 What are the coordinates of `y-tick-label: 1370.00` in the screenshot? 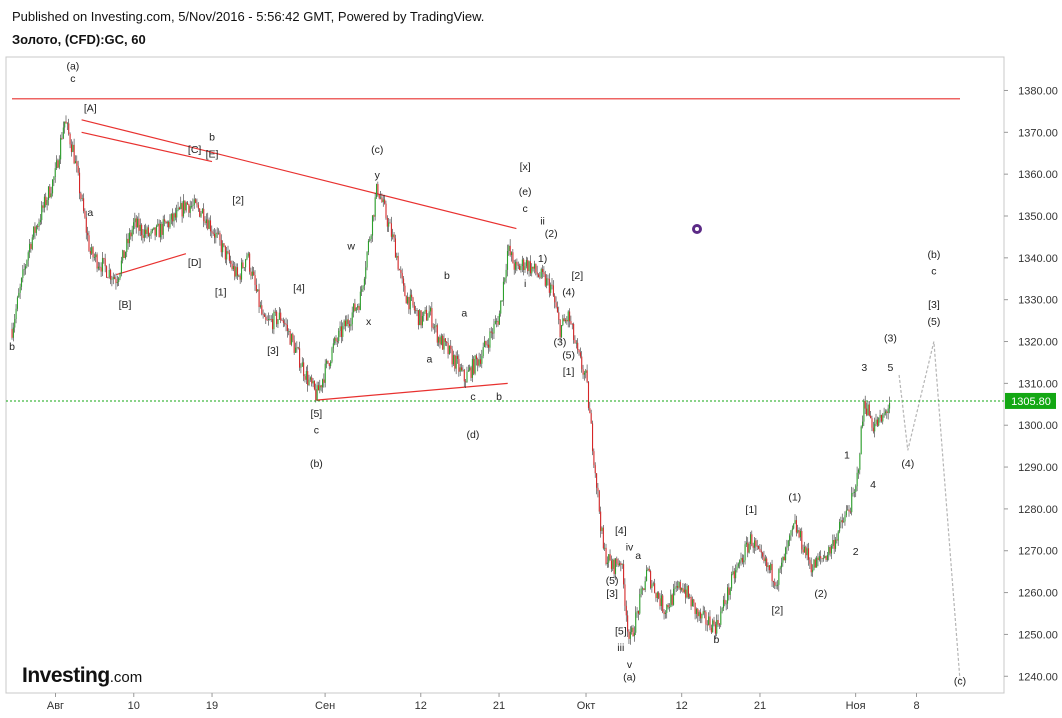 It's located at (1038, 133).